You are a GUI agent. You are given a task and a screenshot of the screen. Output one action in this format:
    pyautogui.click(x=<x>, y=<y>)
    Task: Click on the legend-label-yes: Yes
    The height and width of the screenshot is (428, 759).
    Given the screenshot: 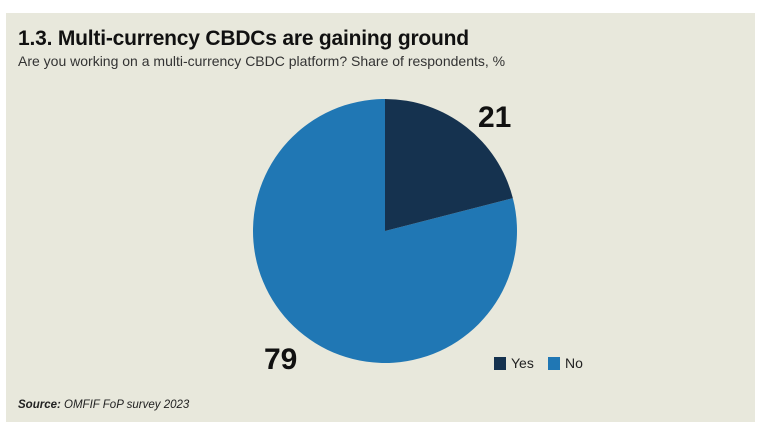 What is the action you would take?
    pyautogui.click(x=522, y=363)
    